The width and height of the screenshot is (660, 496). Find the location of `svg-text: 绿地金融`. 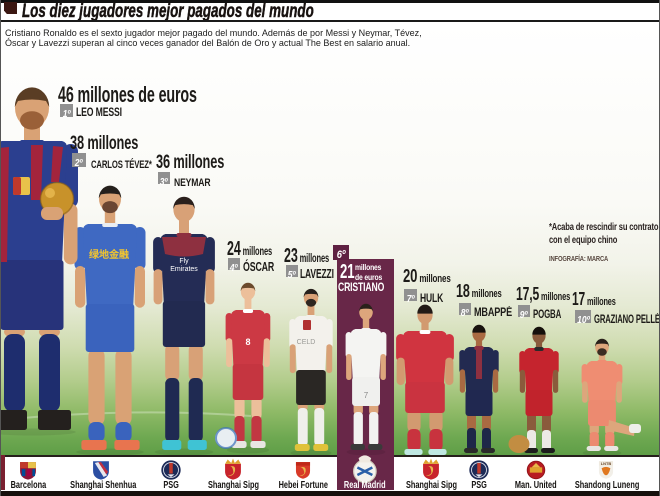

svg-text: 绿地金融 is located at coordinates (109, 254).